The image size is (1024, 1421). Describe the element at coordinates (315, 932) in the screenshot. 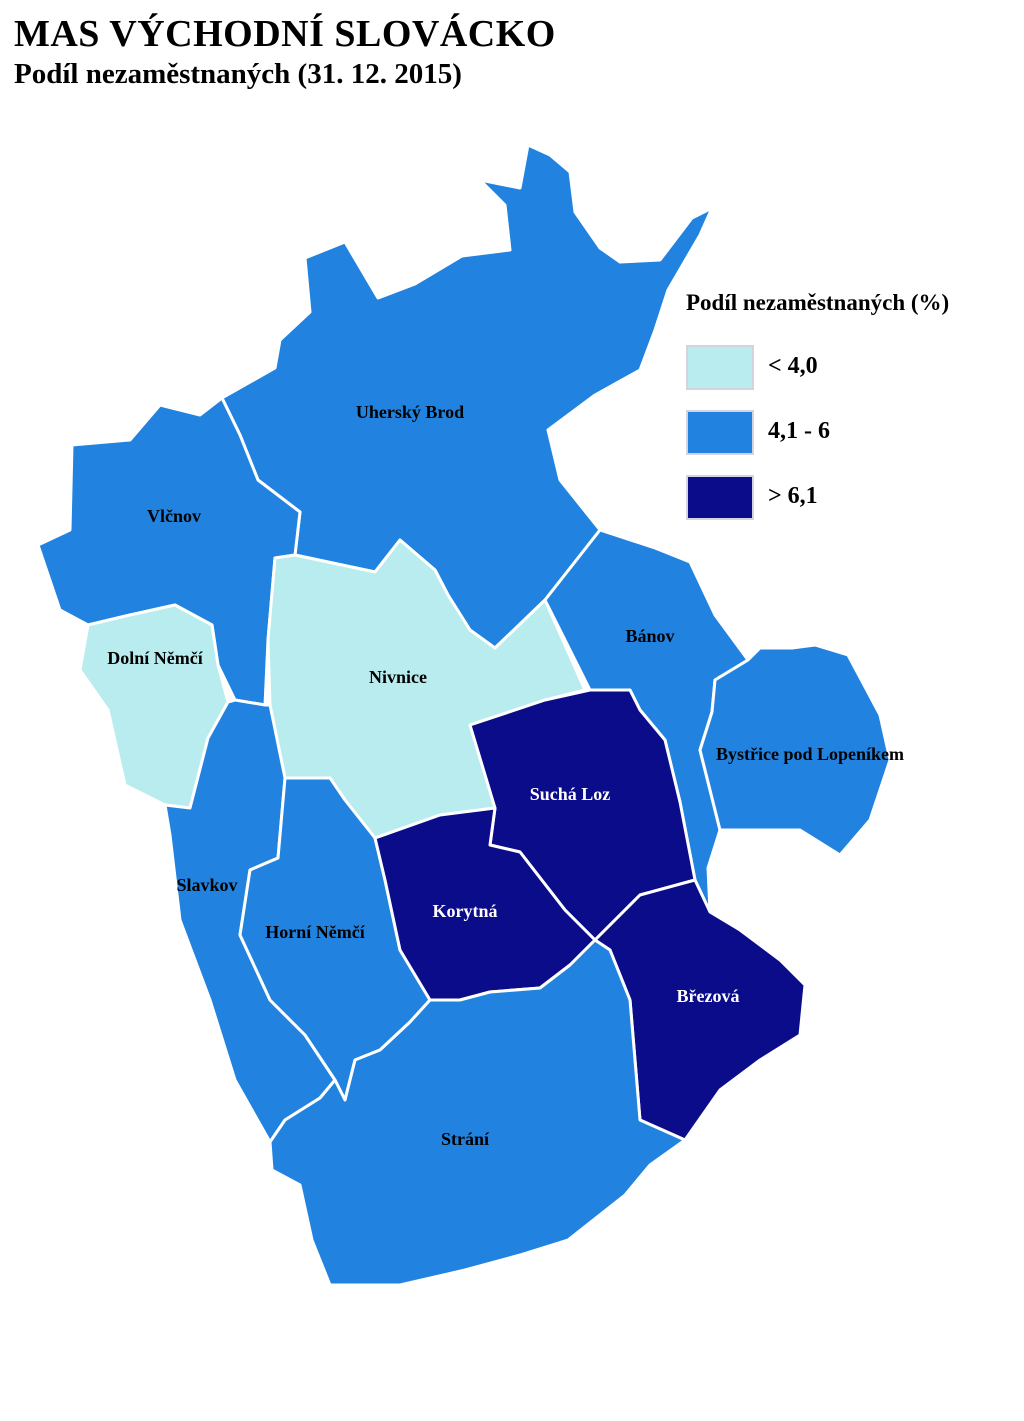

I see `label-horni-nemci: Horní Němčí` at that location.